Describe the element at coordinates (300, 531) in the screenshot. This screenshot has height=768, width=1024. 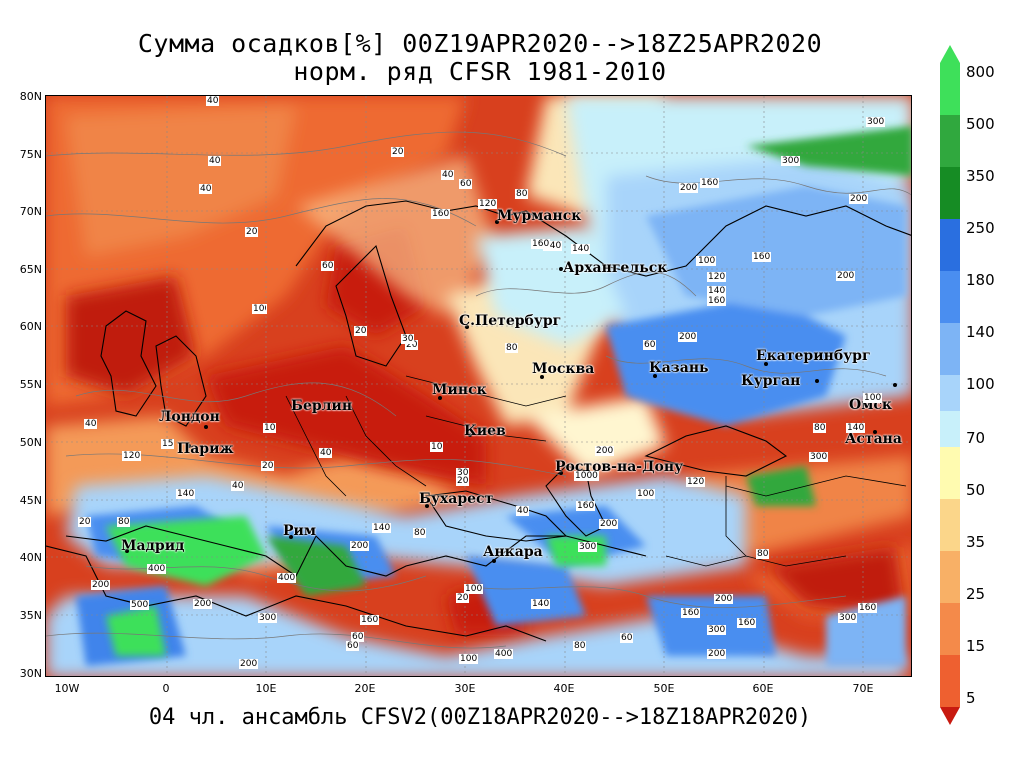
I see `city-label: Рим` at that location.